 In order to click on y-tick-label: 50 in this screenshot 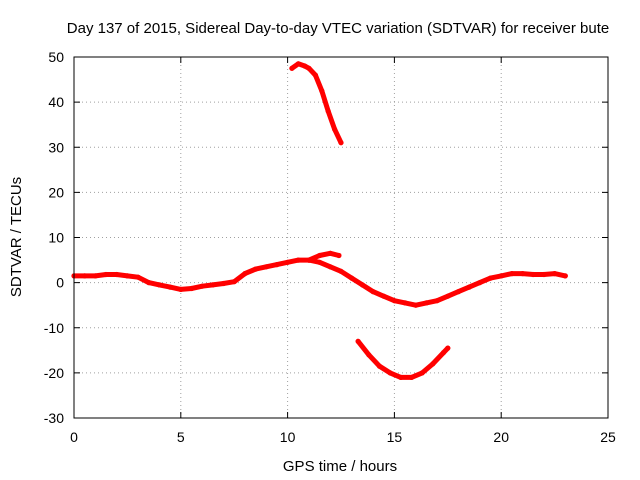, I will do `click(56, 57)`.